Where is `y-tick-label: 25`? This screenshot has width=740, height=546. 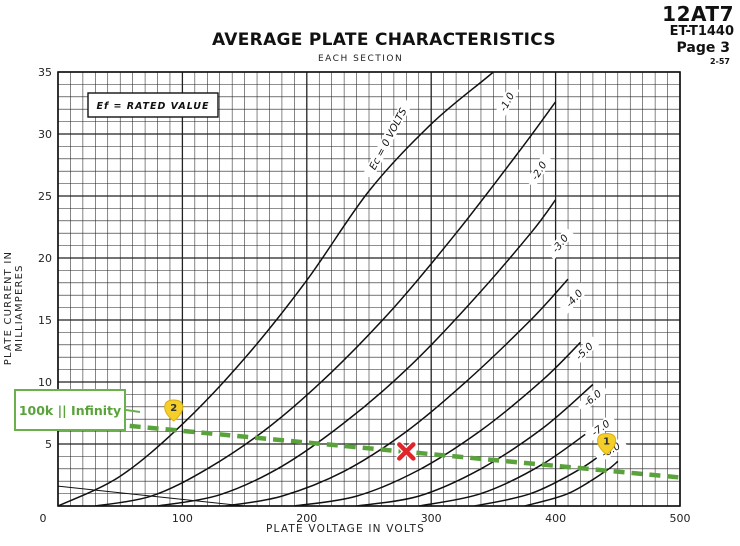
y-tick-label: 25 is located at coordinates (45, 196).